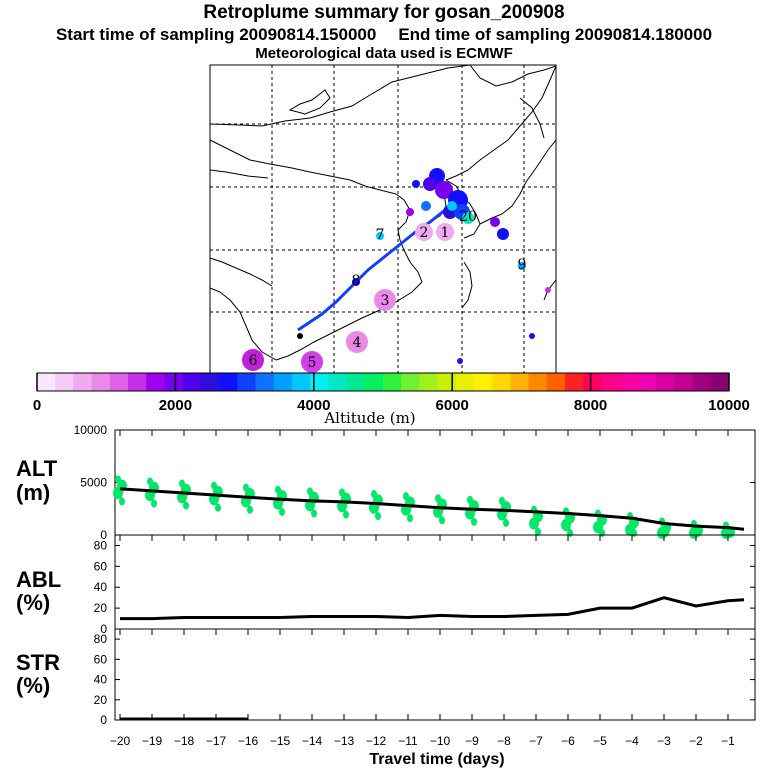 The image size is (768, 768). I want to click on abl-label: ABL, so click(38, 579).